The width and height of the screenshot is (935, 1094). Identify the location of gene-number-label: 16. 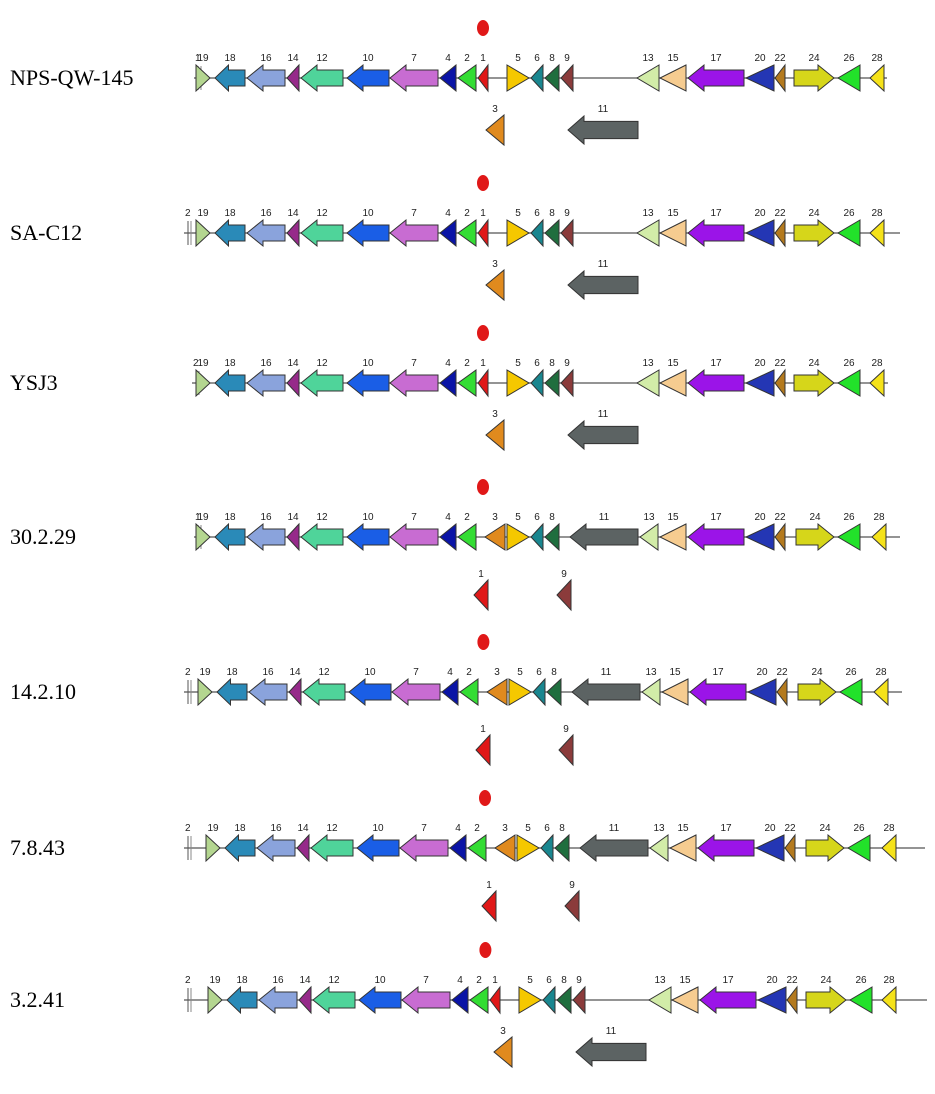
(268, 672).